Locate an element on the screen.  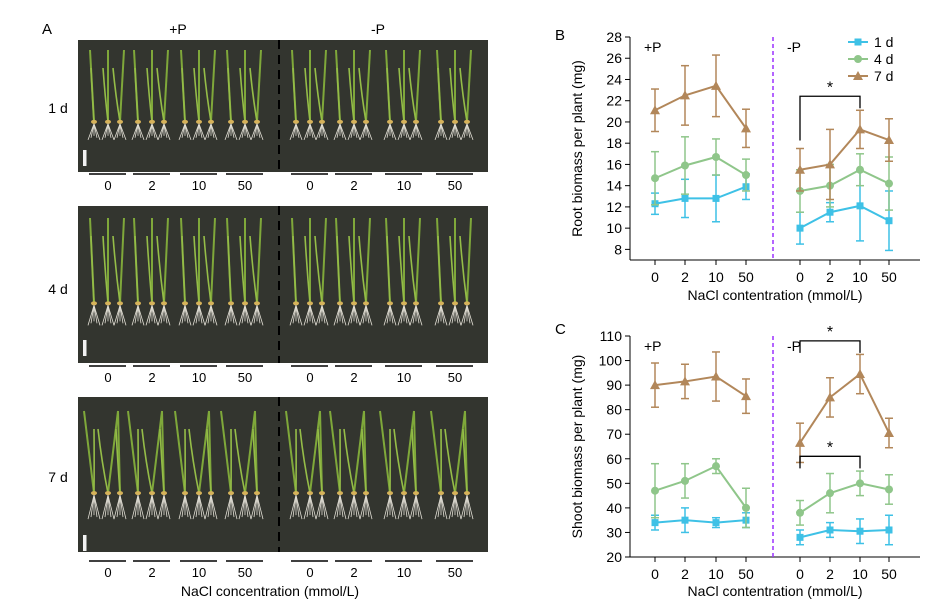
concentration-label: 0 is located at coordinates (309, 572).